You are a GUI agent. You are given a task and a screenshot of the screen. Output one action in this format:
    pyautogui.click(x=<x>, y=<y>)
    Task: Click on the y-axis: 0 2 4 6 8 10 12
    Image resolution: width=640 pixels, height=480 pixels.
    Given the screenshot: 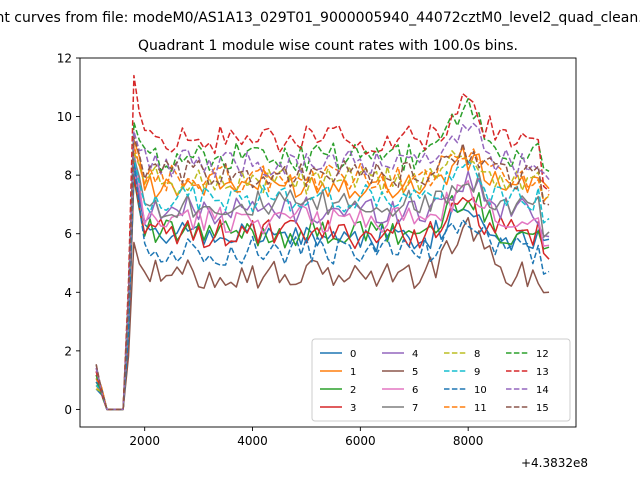 What is the action you would take?
    pyautogui.click(x=68, y=234)
    